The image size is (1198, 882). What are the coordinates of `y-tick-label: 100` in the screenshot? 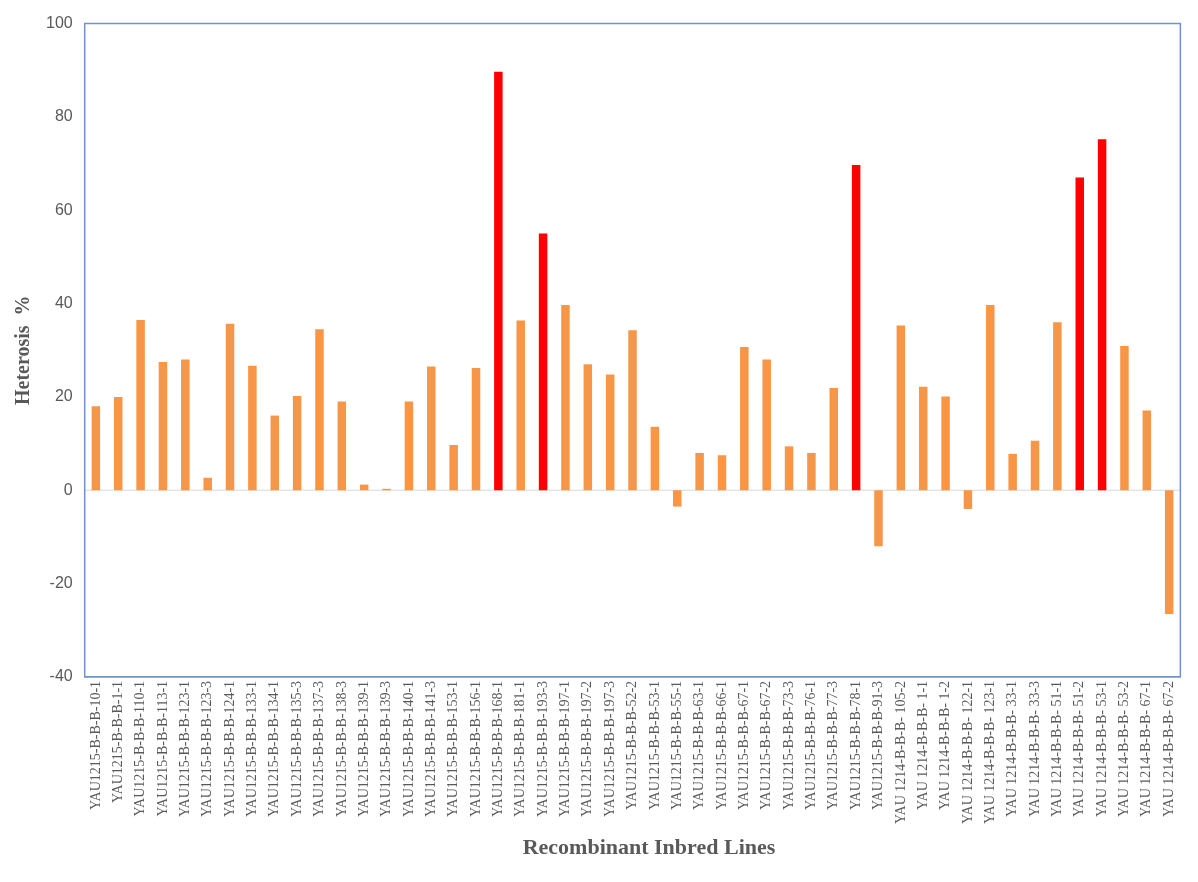 It's located at (59, 23).